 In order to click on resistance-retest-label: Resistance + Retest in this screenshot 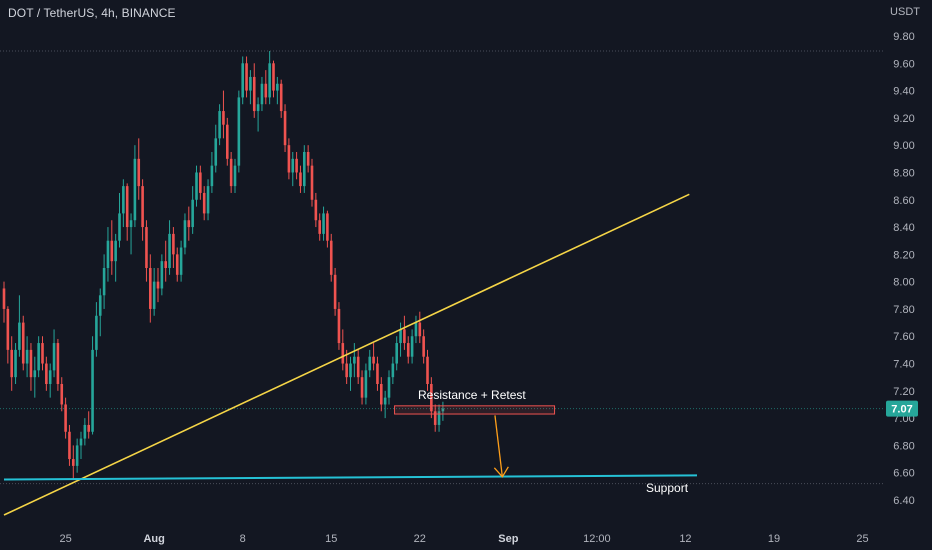, I will do `click(472, 395)`.